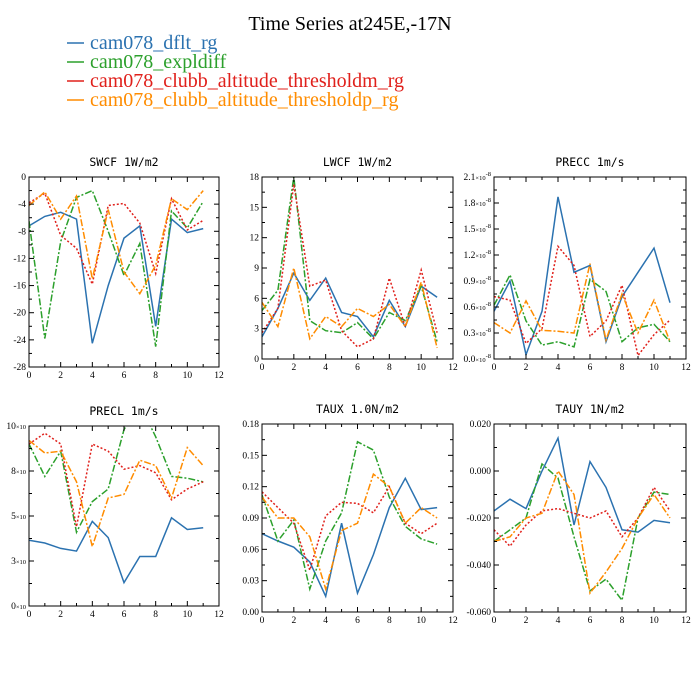 This screenshot has width=700, height=700. What do you see at coordinates (22, 205) in the screenshot?
I see `y-tick-label: -4` at bounding box center [22, 205].